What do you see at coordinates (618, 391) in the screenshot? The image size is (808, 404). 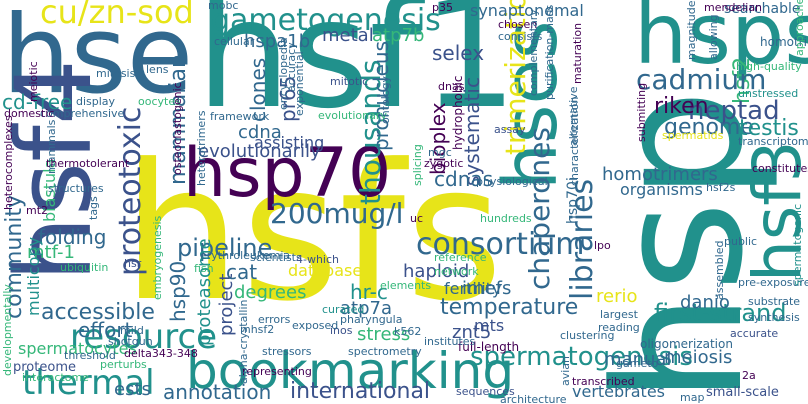 I see `word-vertebrates: vertebrates` at bounding box center [618, 391].